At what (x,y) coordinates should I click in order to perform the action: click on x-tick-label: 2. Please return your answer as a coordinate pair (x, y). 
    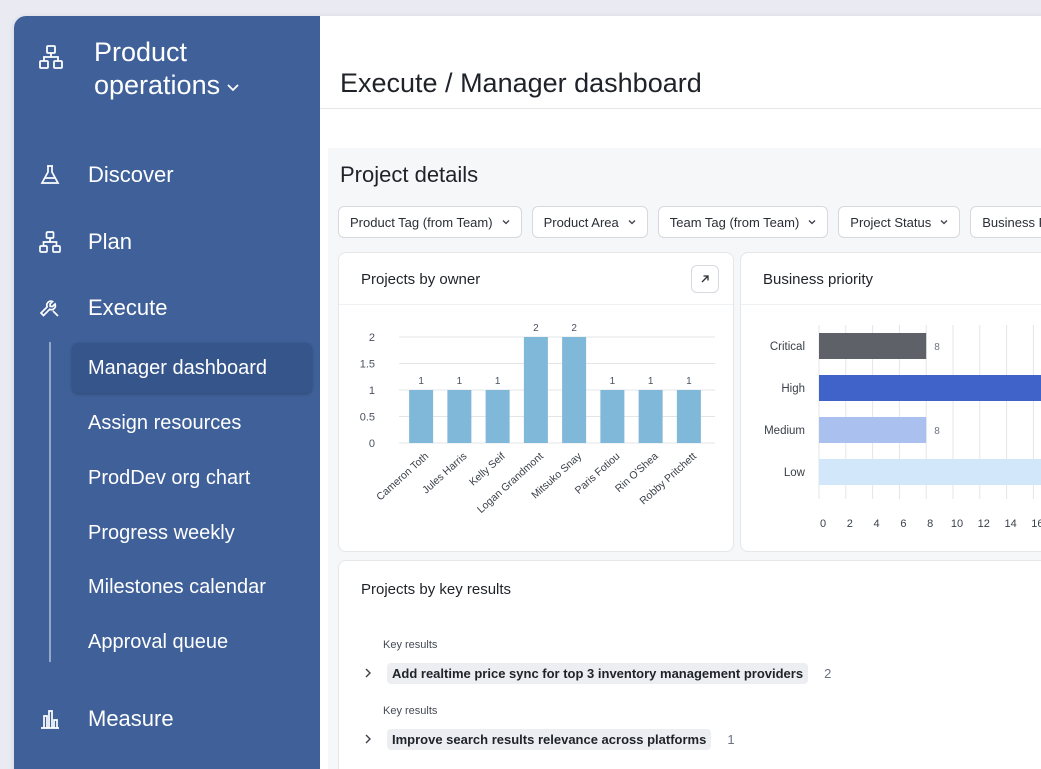
    Looking at the image, I should click on (850, 524).